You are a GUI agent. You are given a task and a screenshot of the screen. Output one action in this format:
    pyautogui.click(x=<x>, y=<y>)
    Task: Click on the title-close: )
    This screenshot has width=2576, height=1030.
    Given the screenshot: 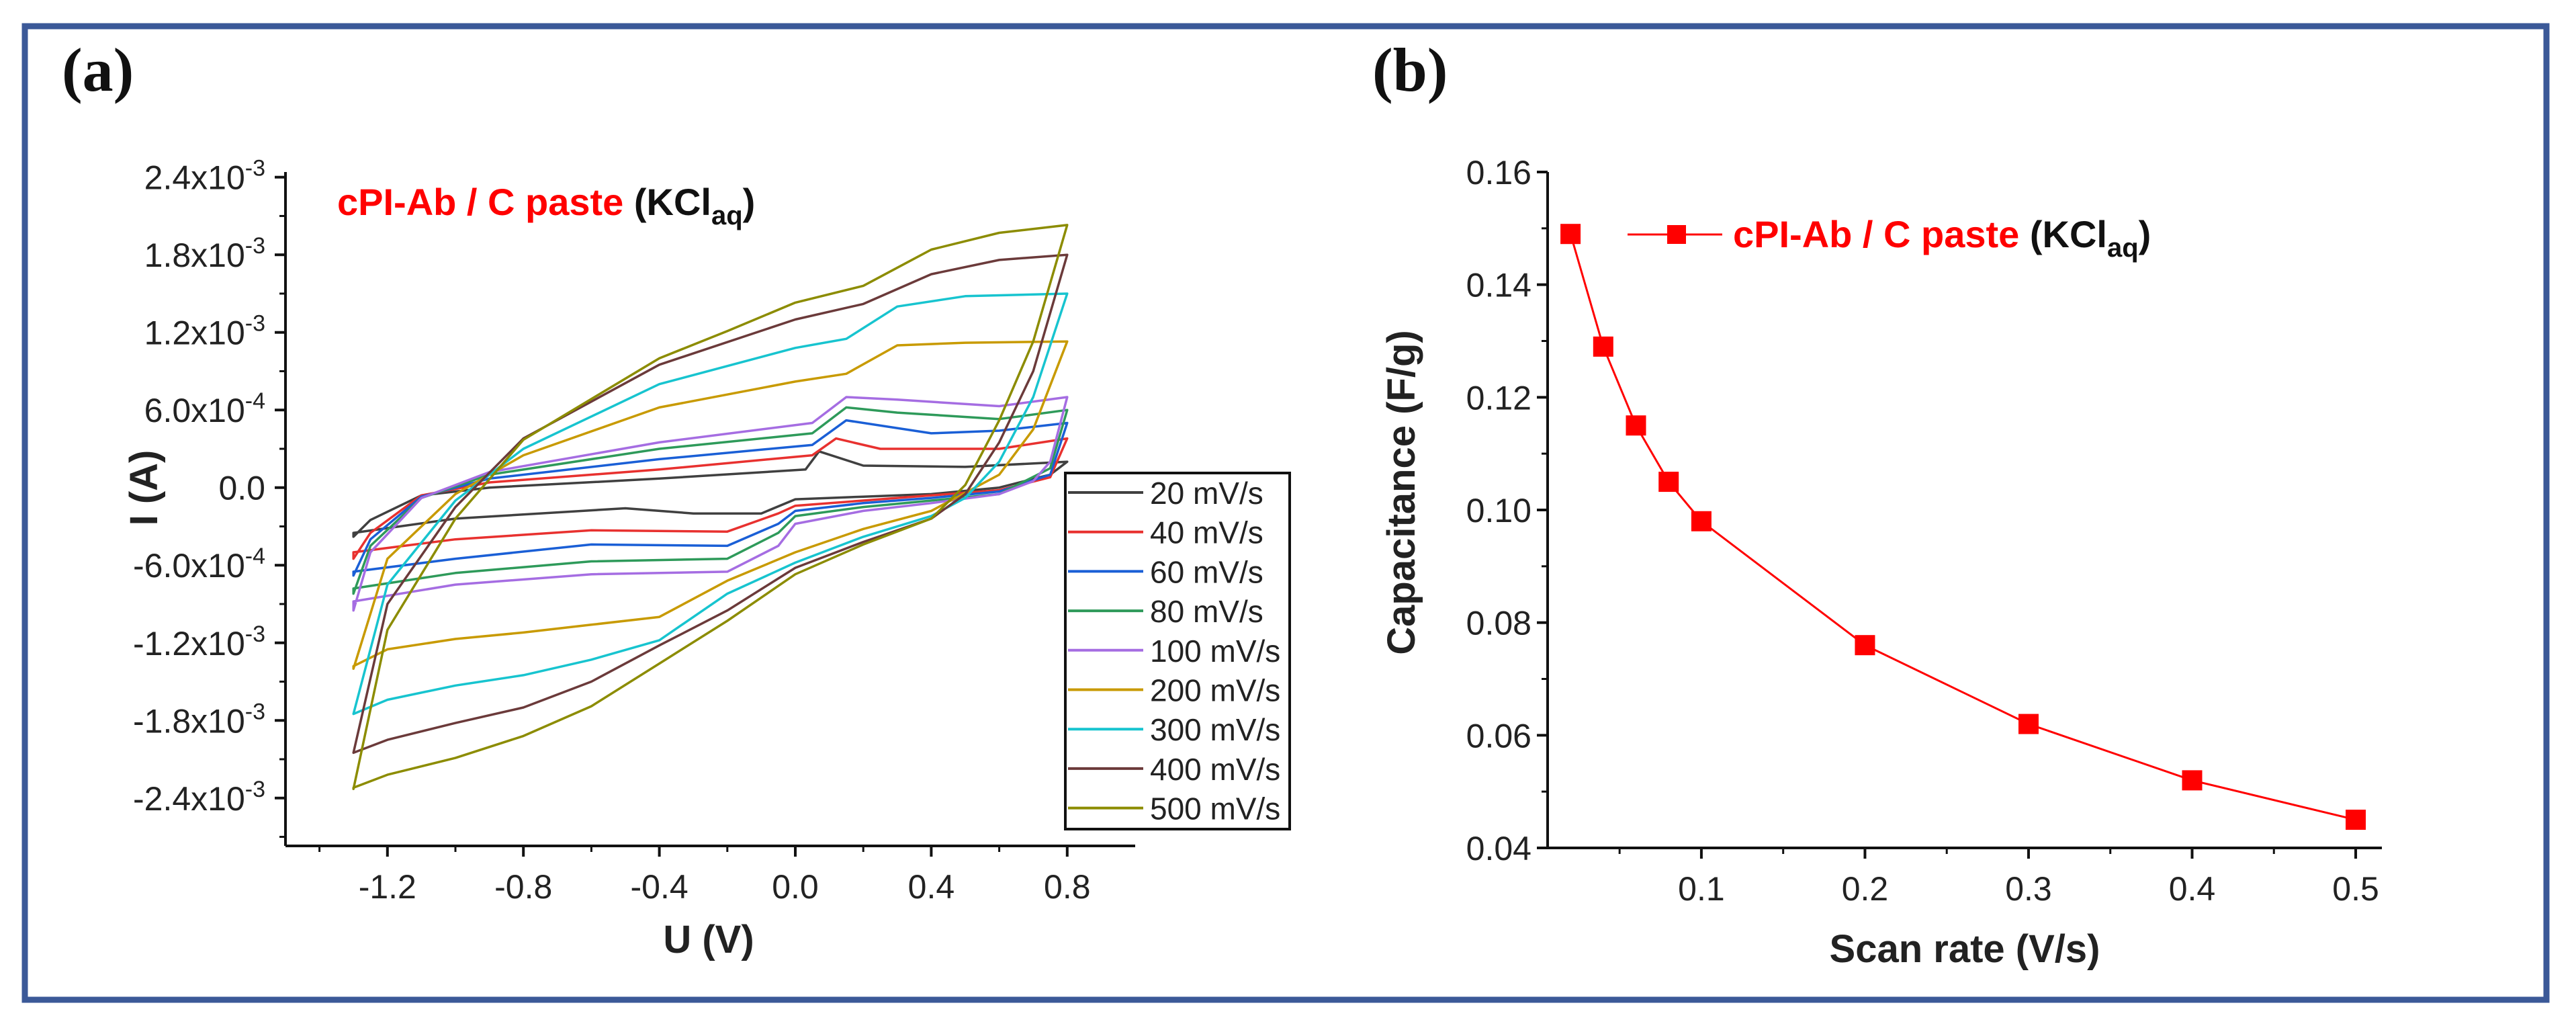 What is the action you would take?
    pyautogui.click(x=750, y=202)
    